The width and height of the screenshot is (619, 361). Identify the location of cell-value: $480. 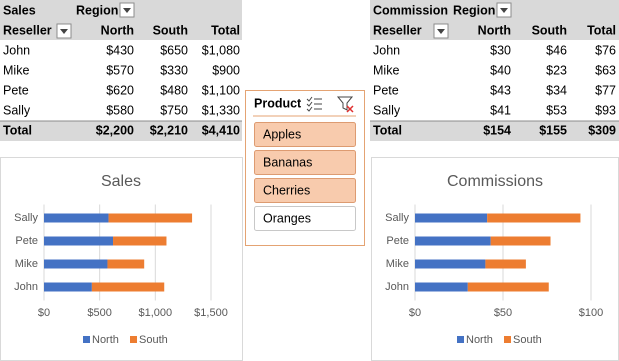
(174, 90).